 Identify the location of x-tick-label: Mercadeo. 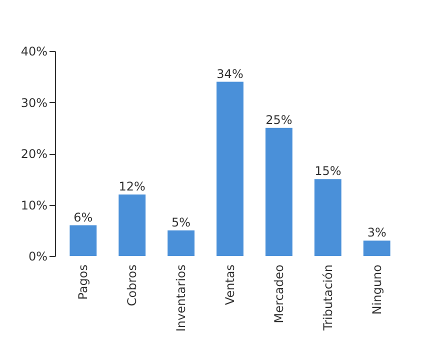
(279, 294).